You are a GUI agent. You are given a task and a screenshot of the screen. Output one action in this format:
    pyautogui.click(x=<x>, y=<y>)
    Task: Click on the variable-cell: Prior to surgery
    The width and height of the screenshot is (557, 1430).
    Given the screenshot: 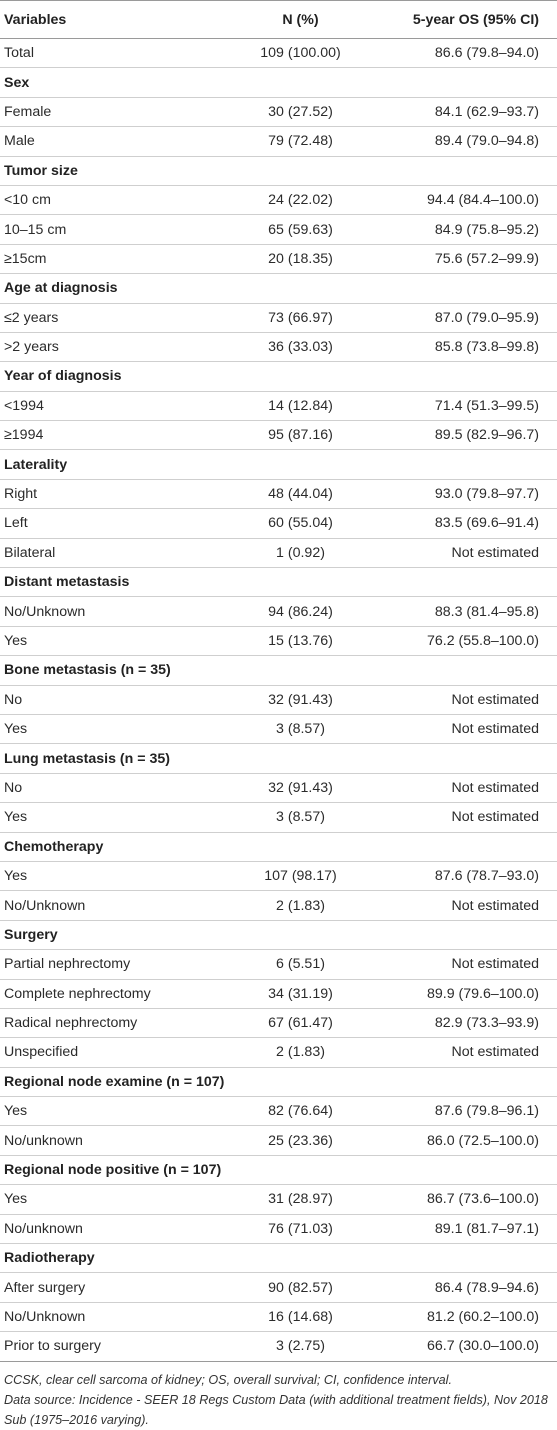 What is the action you would take?
    pyautogui.click(x=106, y=1346)
    